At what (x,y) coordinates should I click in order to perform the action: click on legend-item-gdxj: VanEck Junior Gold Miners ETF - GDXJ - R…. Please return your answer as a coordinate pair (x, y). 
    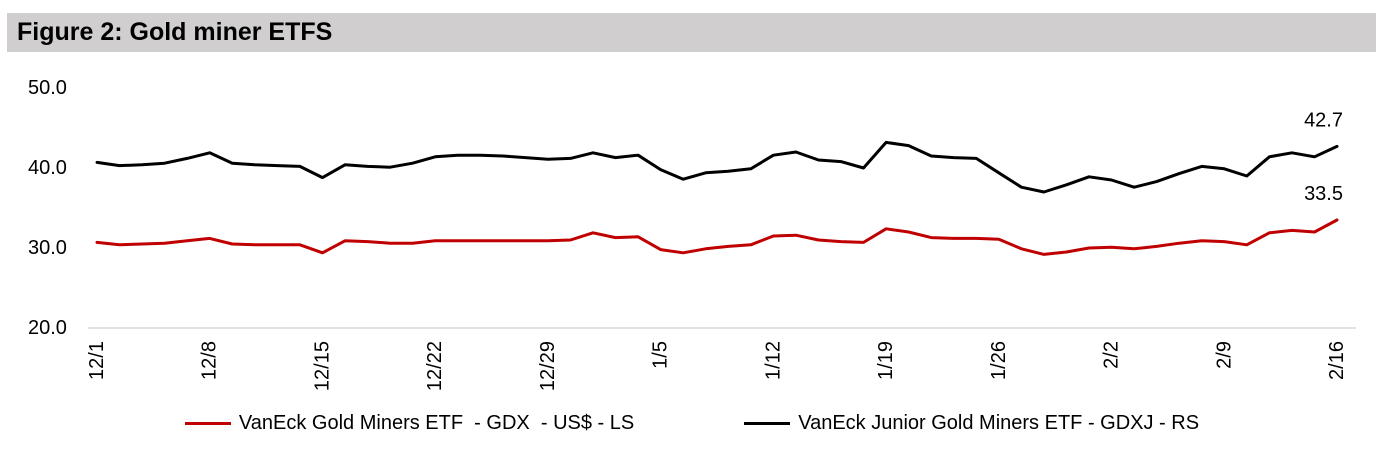
    Looking at the image, I should click on (971, 423).